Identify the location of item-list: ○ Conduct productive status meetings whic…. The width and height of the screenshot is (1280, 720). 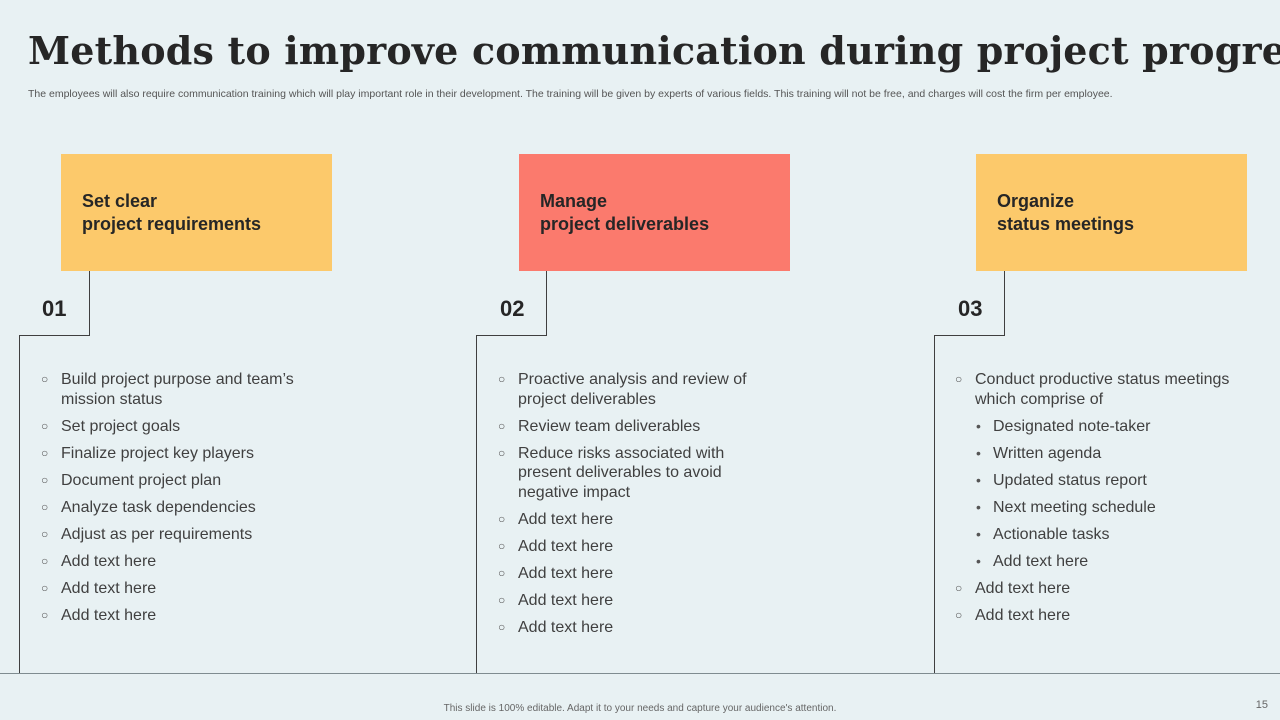
(1100, 501).